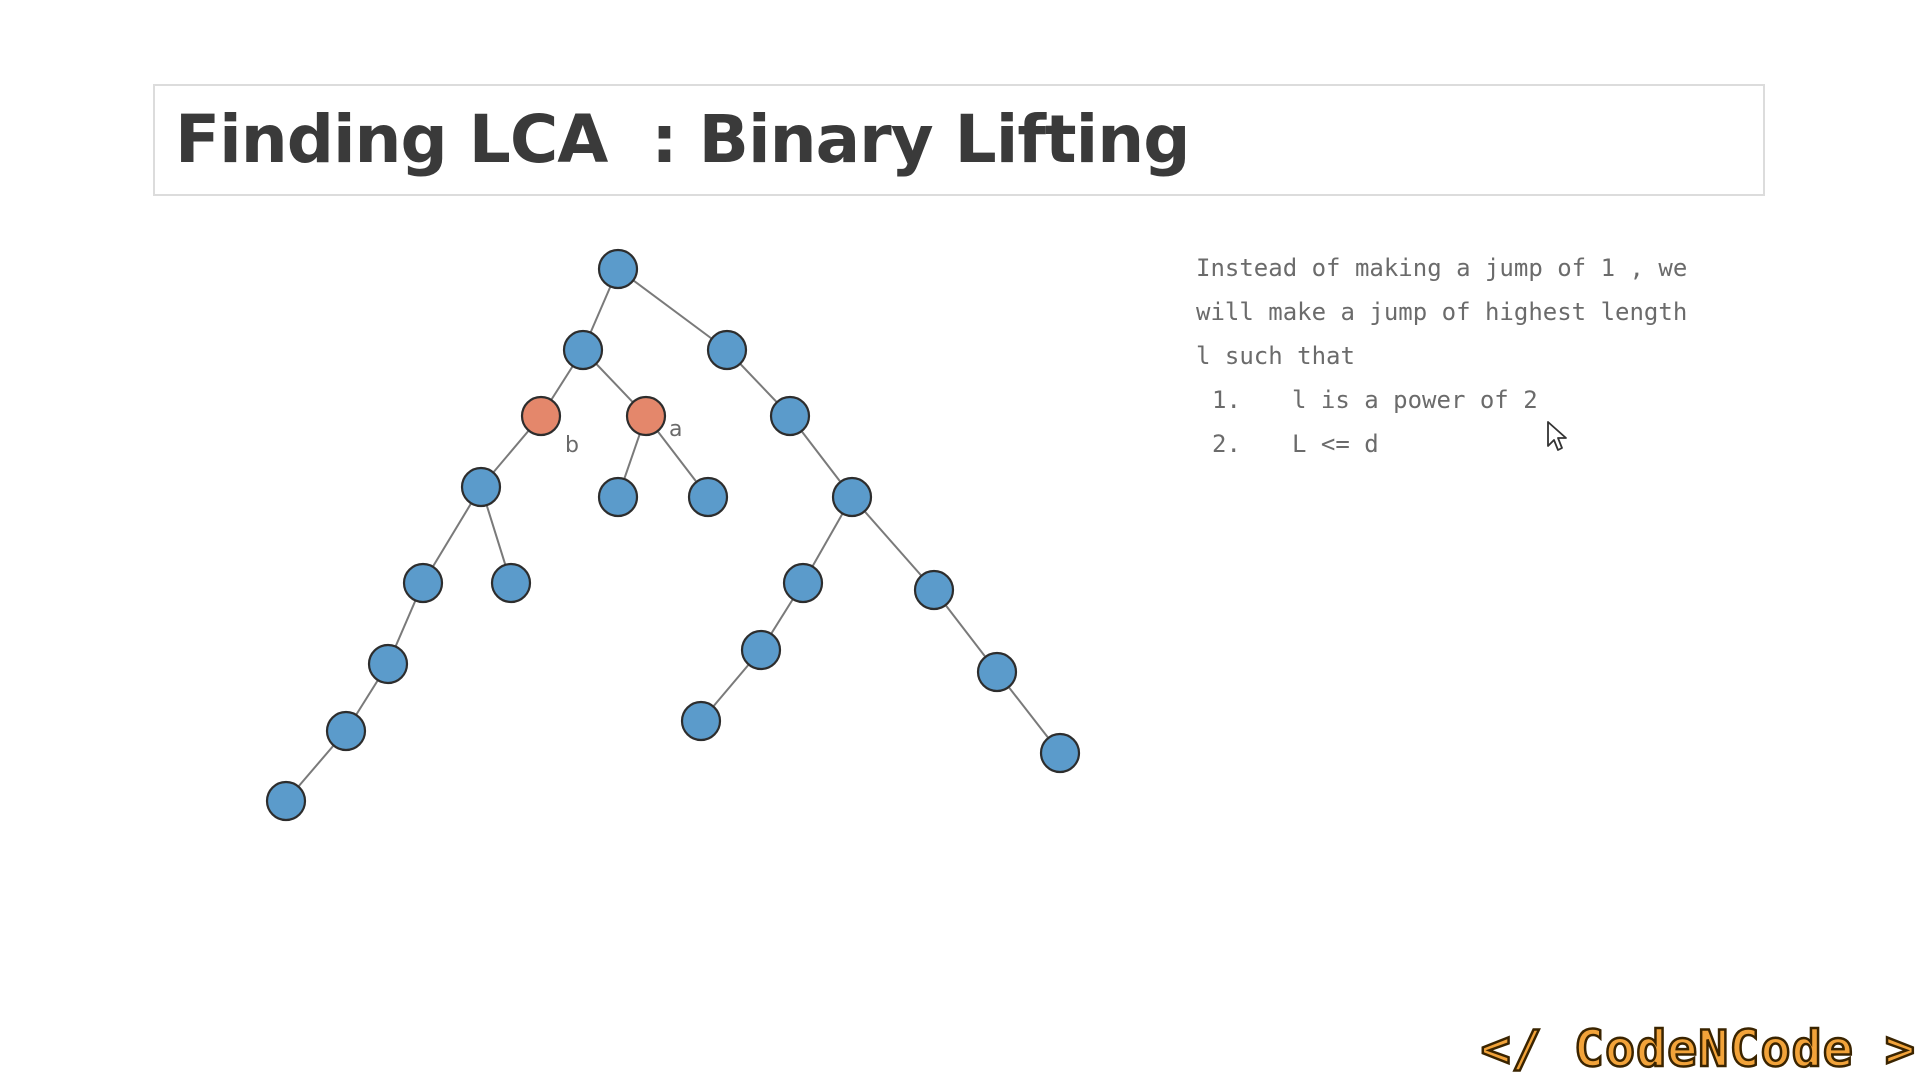 The width and height of the screenshot is (1920, 1080). Describe the element at coordinates (646, 416) in the screenshot. I see `tree-node-a` at that location.